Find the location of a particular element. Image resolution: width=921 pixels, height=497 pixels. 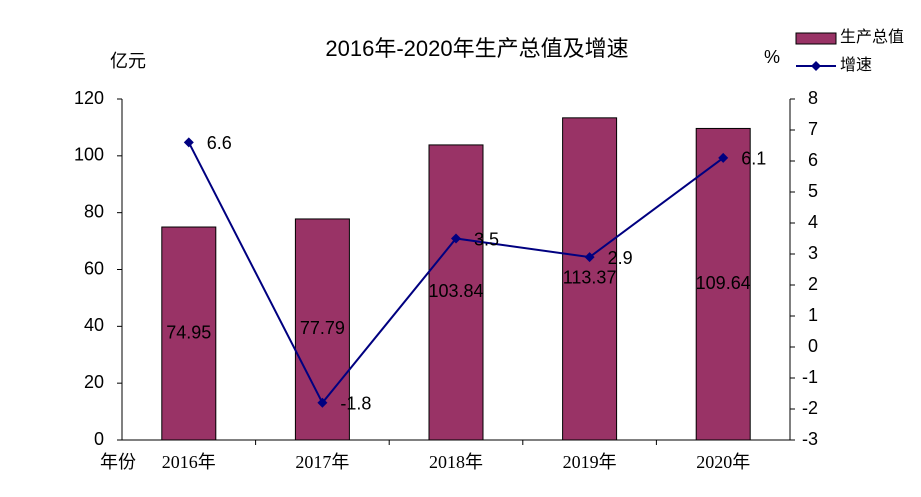

bar-value-label: 113.37 is located at coordinates (590, 278).